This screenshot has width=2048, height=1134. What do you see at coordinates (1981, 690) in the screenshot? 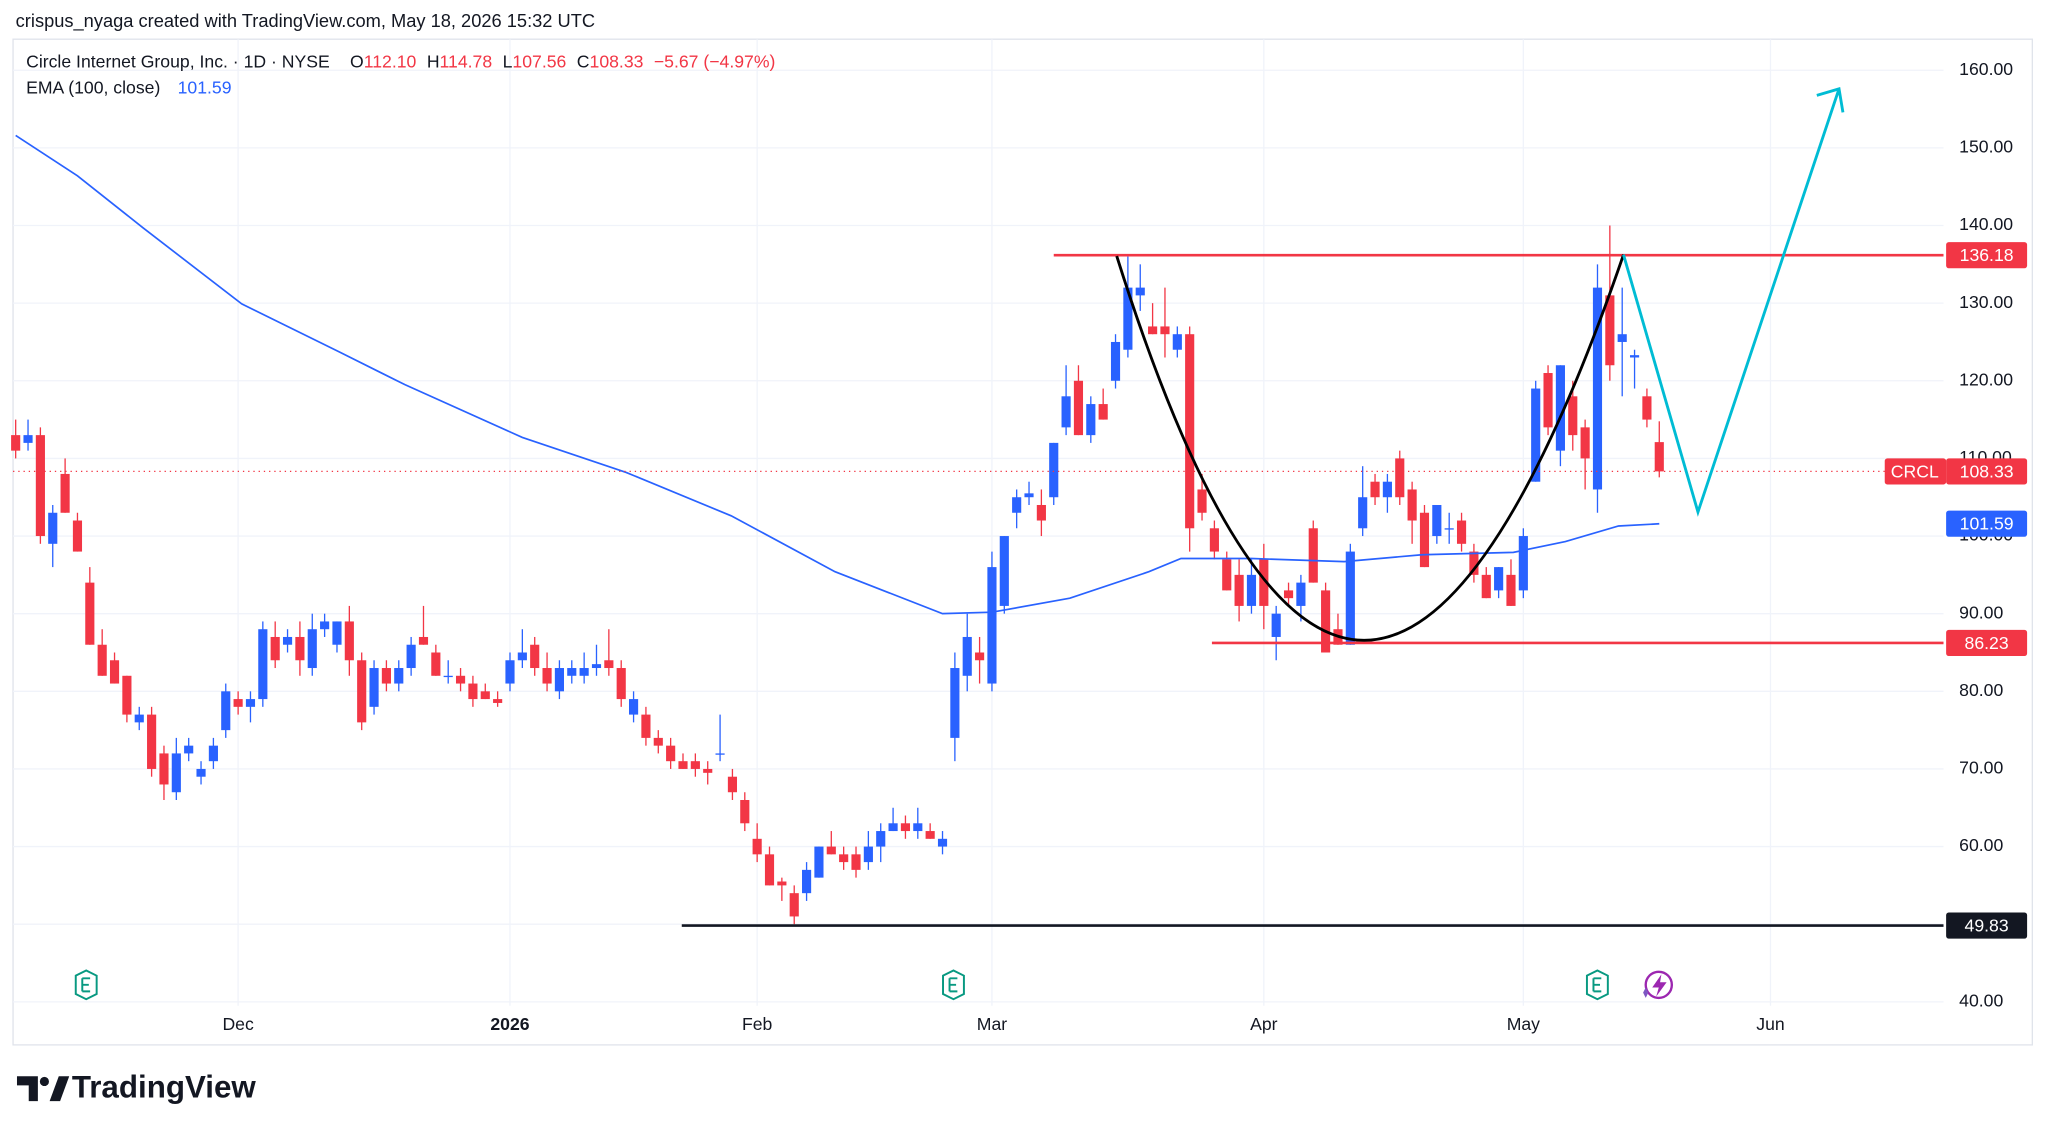
I see `y-tick-label: 80.00` at bounding box center [1981, 690].